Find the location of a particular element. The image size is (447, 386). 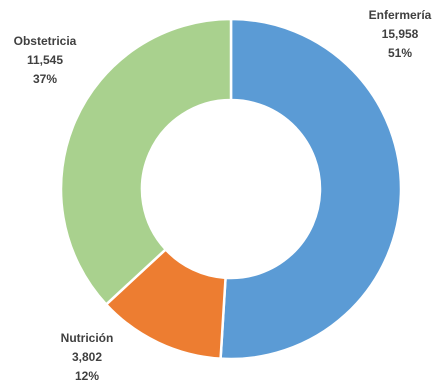

percent-label: 12% is located at coordinates (87, 376).